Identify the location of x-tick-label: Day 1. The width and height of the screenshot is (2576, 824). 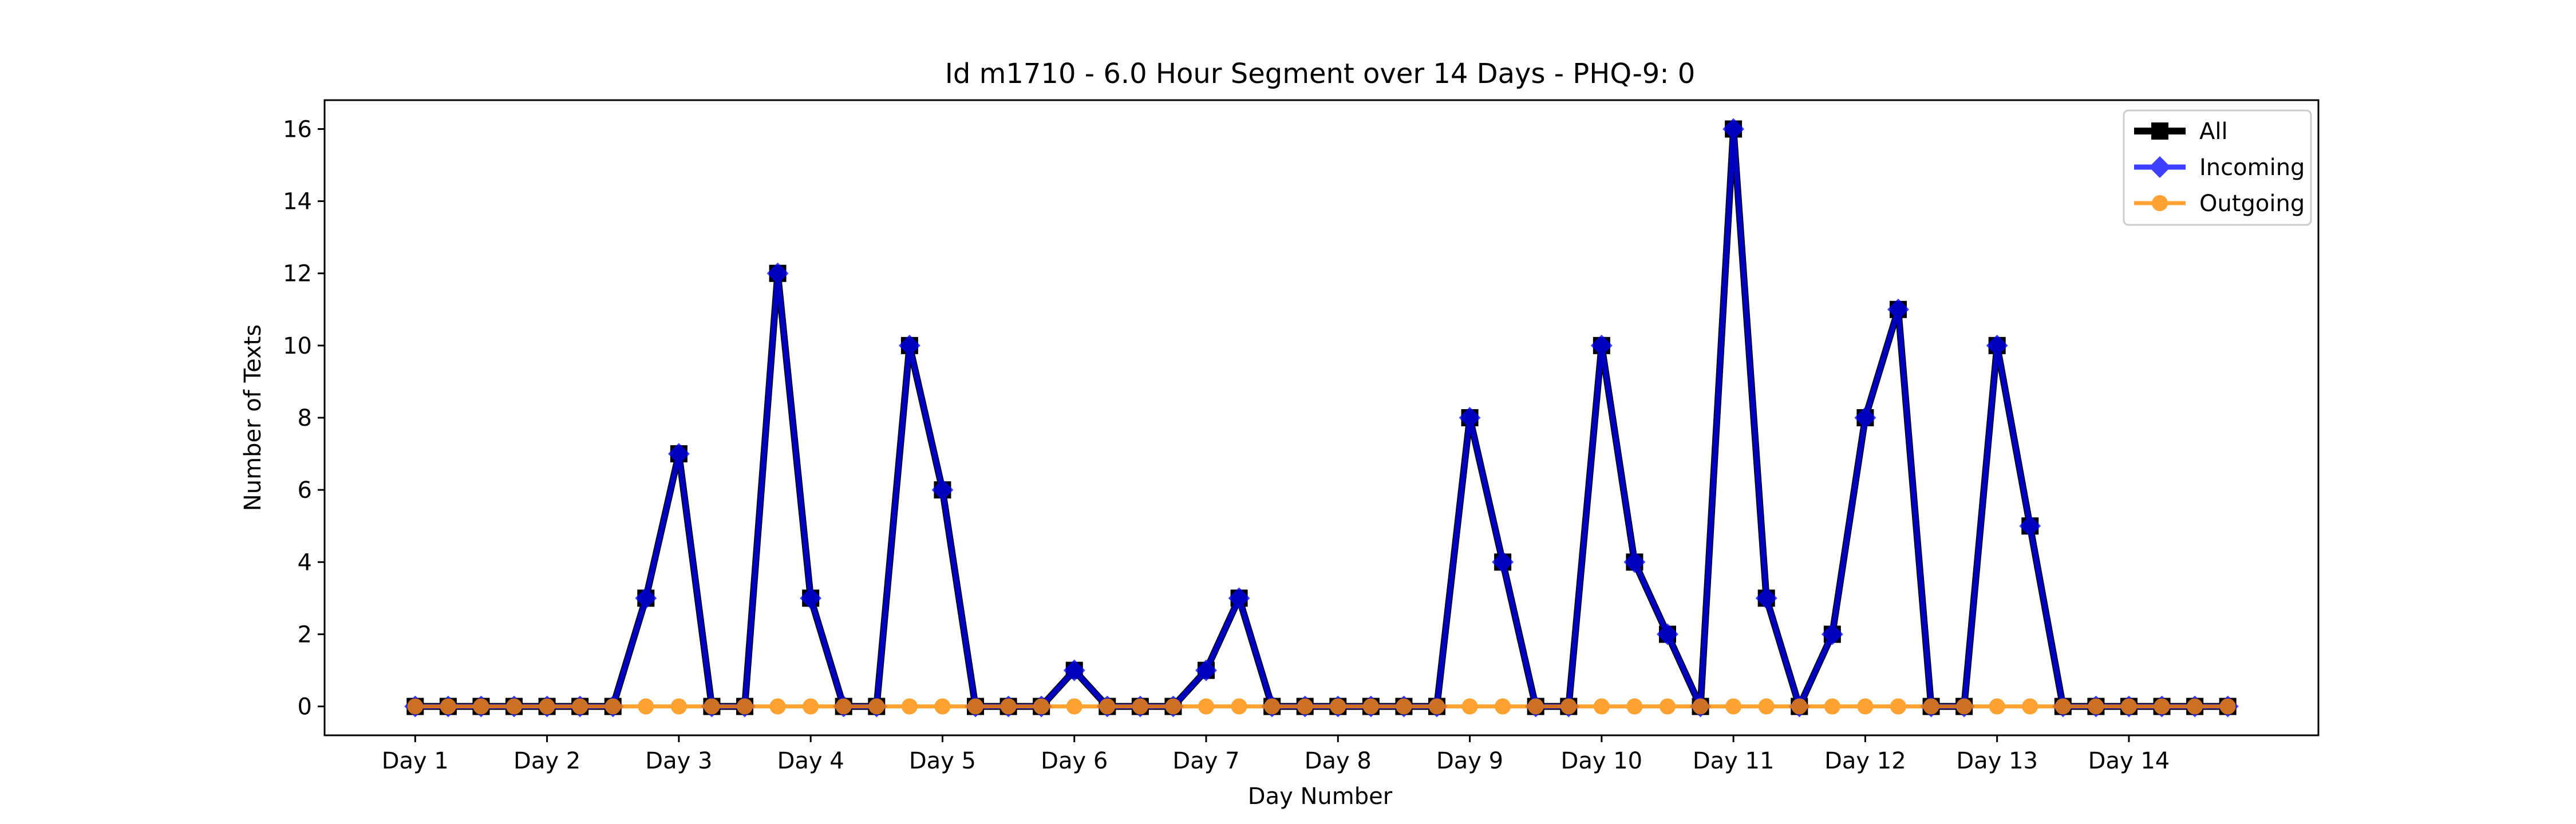
(415, 761).